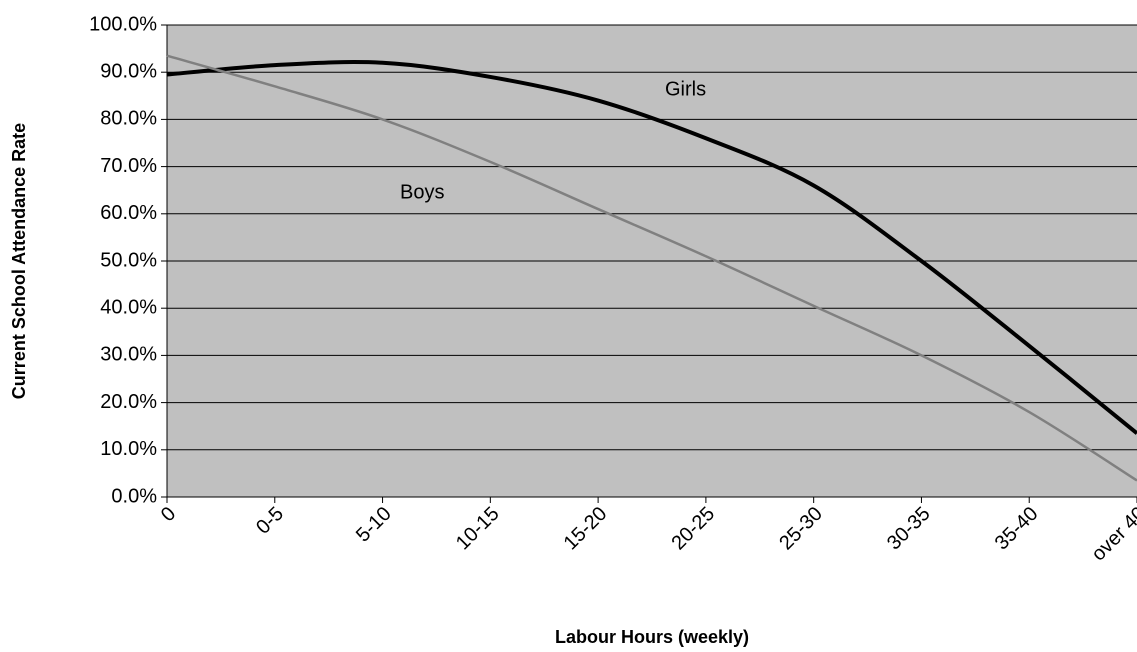 This screenshot has height=652, width=1137. What do you see at coordinates (19, 261) in the screenshot?
I see `y-axis-title: Current School Attendance Rate` at bounding box center [19, 261].